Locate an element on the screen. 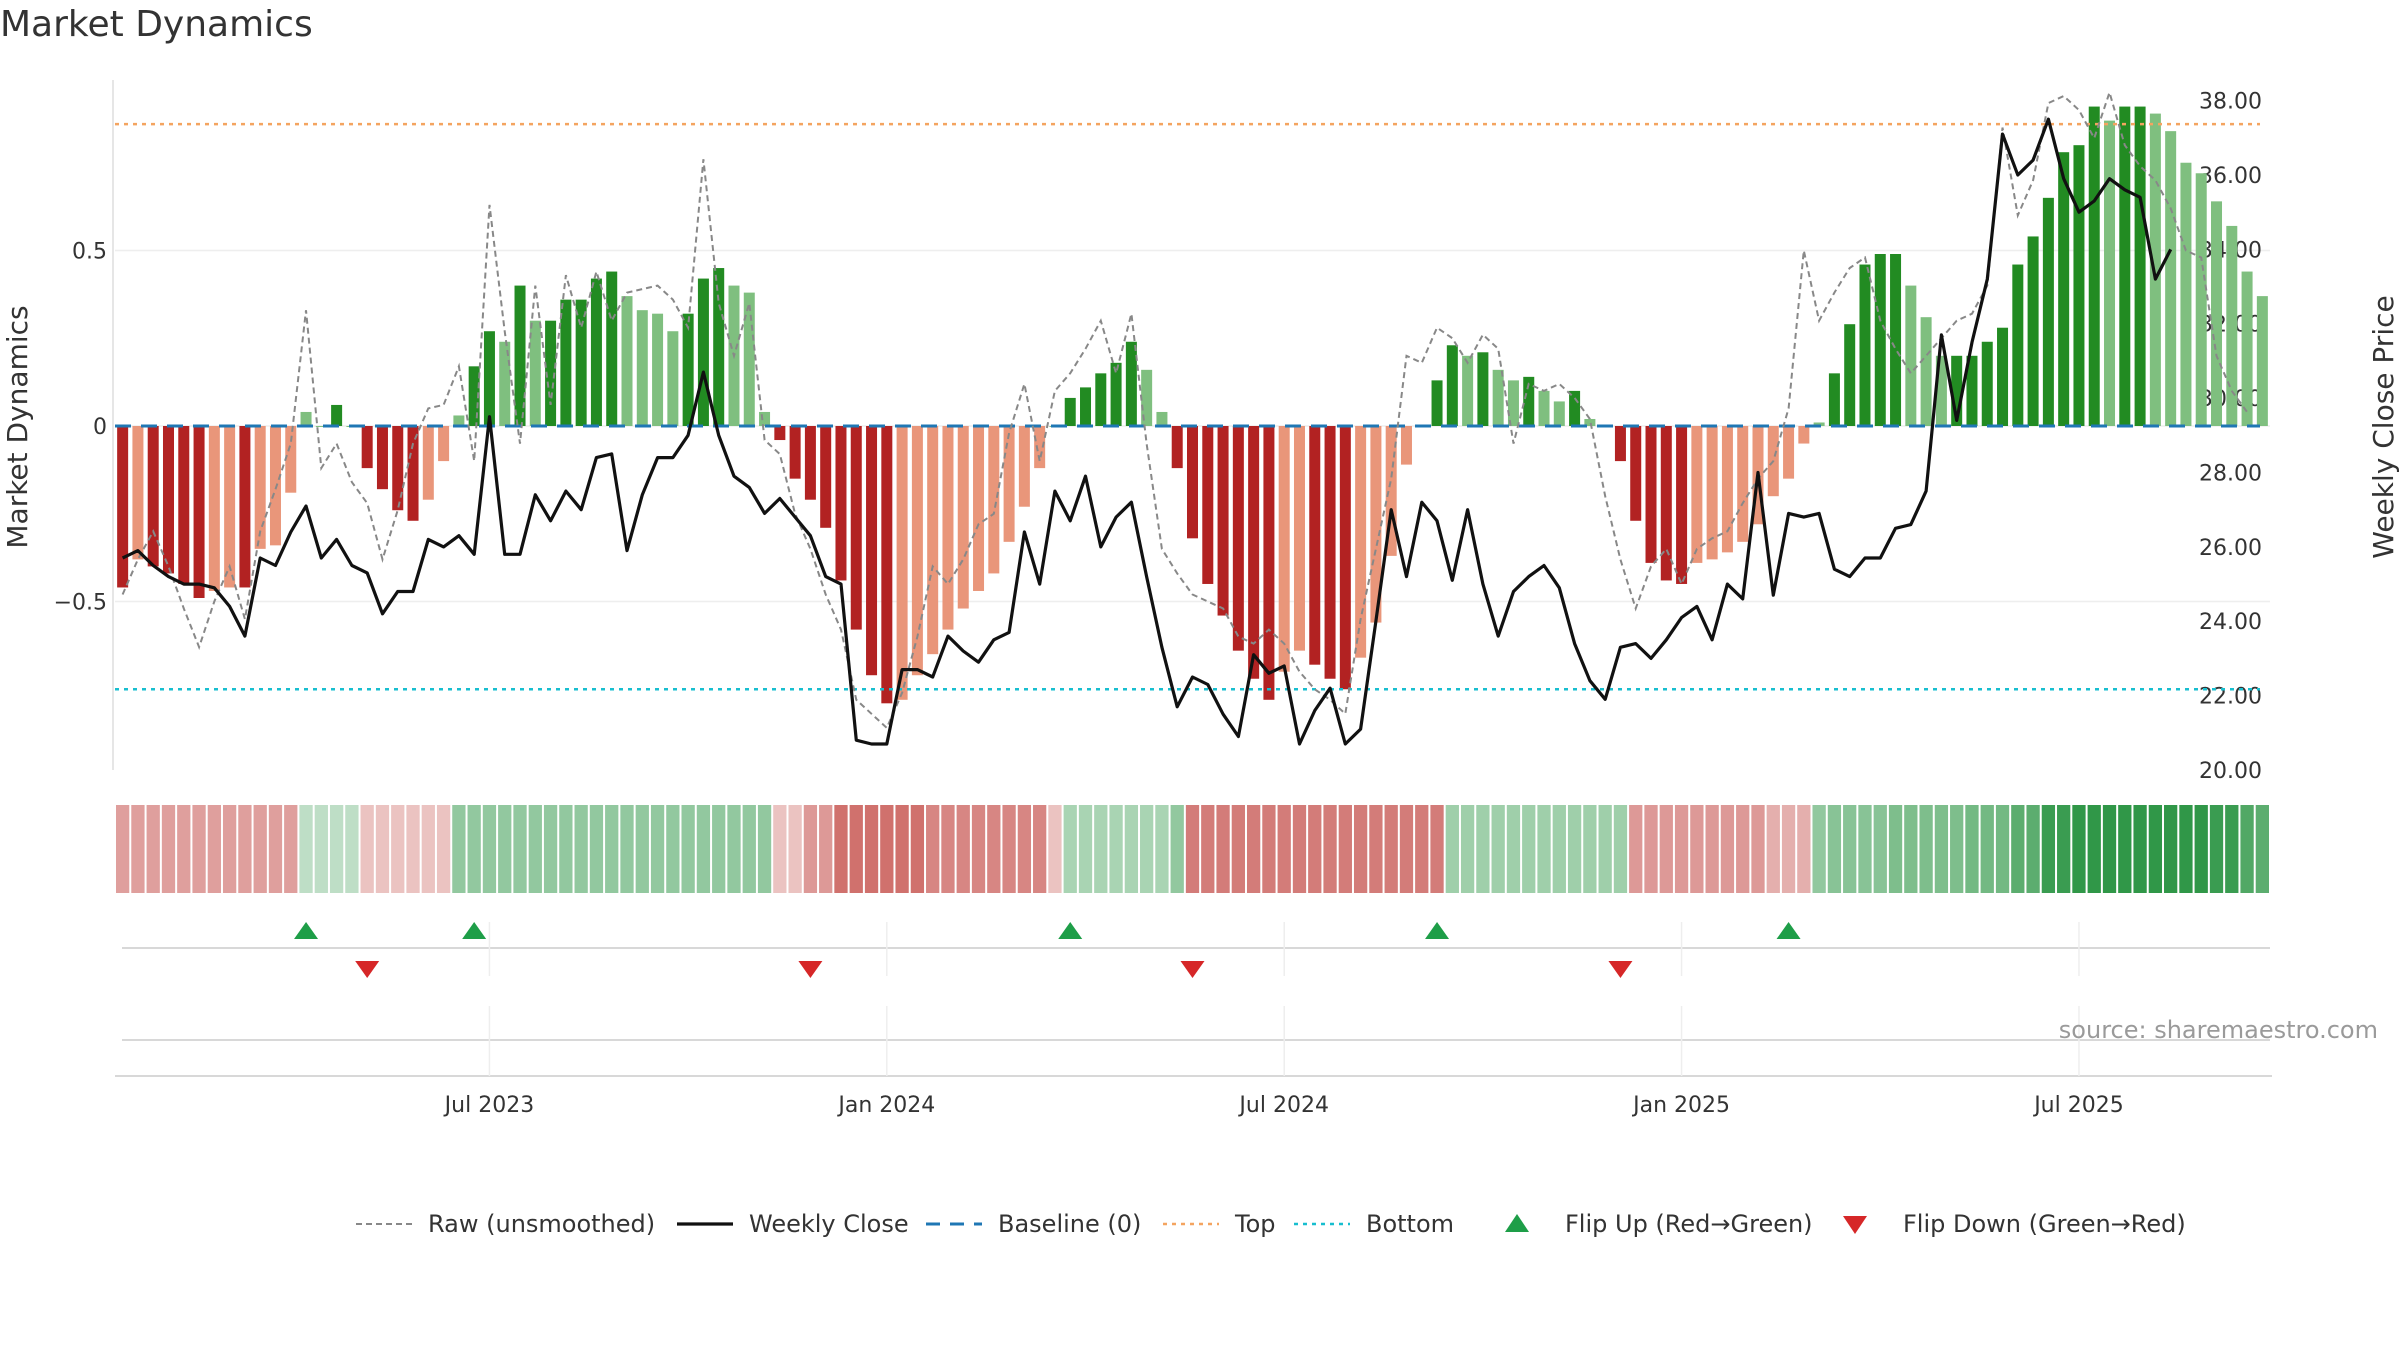  x-tick-label: Jan 2024 is located at coordinates (885, 1105).